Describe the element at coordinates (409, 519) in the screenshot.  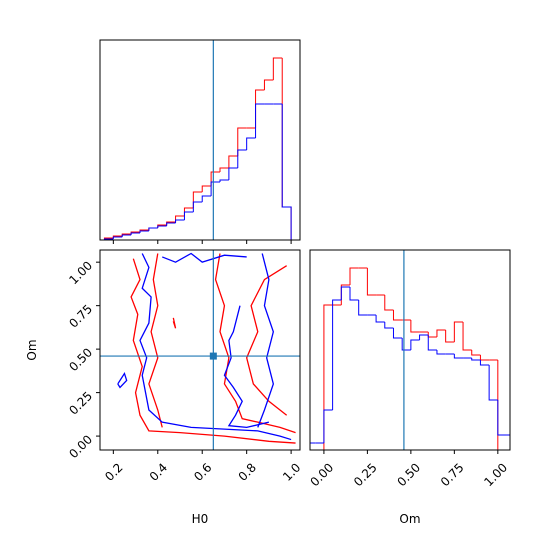
I see `x-axis-label: Om` at that location.